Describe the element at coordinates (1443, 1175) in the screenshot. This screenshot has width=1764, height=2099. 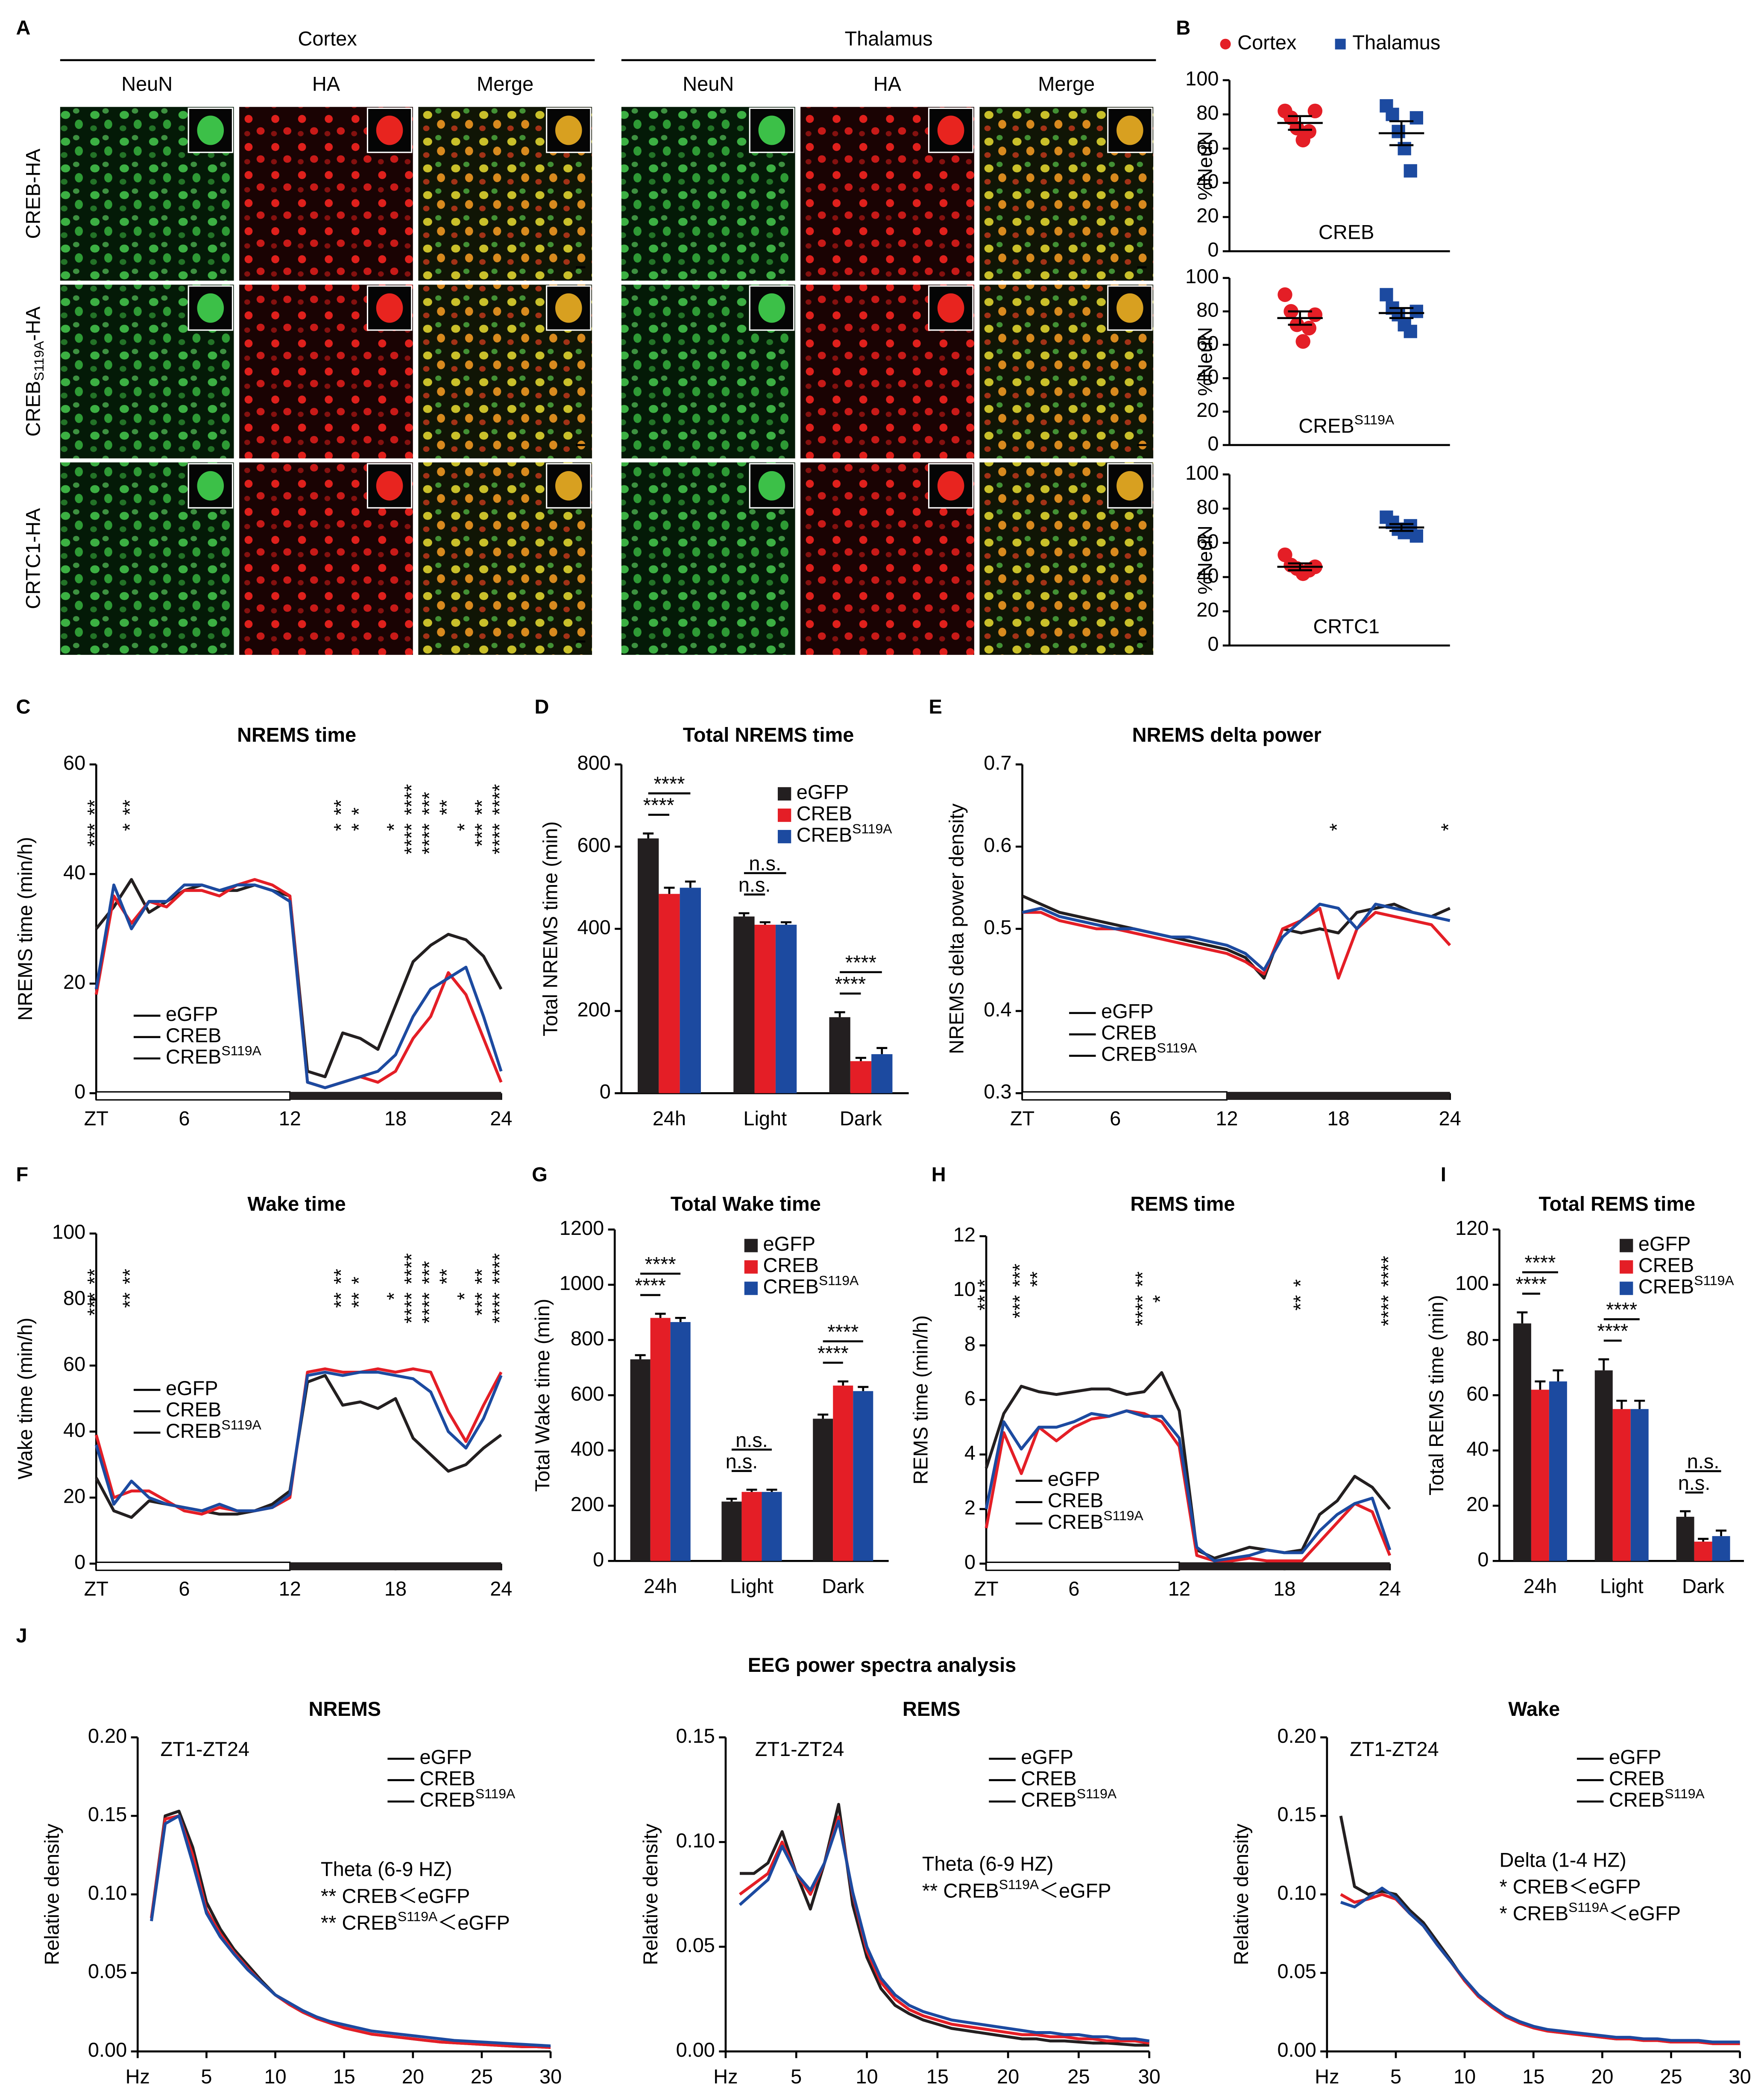
I see `panel-letter: I` at that location.